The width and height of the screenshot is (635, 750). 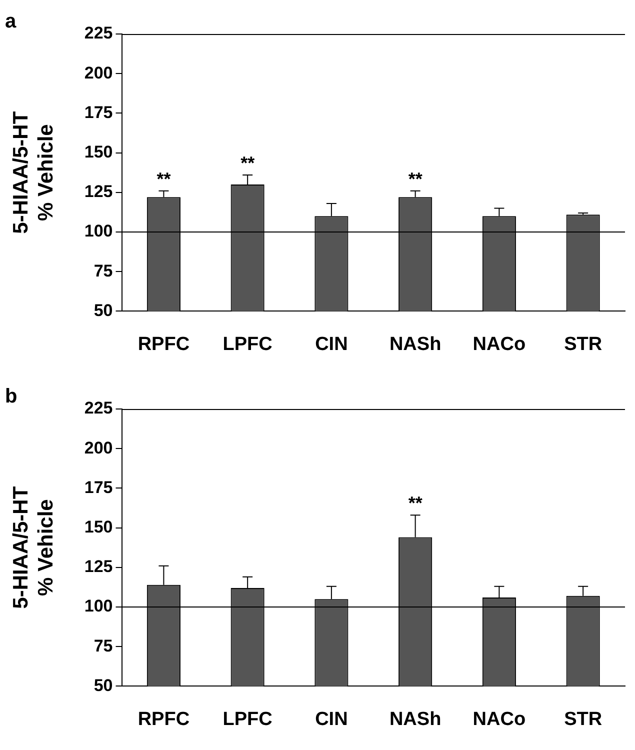 What do you see at coordinates (11, 21) in the screenshot?
I see `chart-title: a` at bounding box center [11, 21].